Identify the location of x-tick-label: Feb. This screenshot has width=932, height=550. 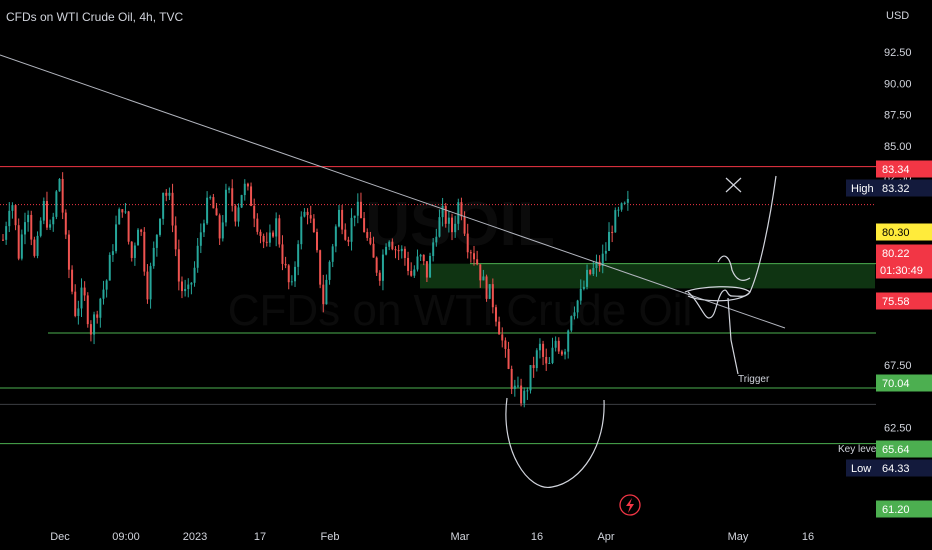
(330, 537).